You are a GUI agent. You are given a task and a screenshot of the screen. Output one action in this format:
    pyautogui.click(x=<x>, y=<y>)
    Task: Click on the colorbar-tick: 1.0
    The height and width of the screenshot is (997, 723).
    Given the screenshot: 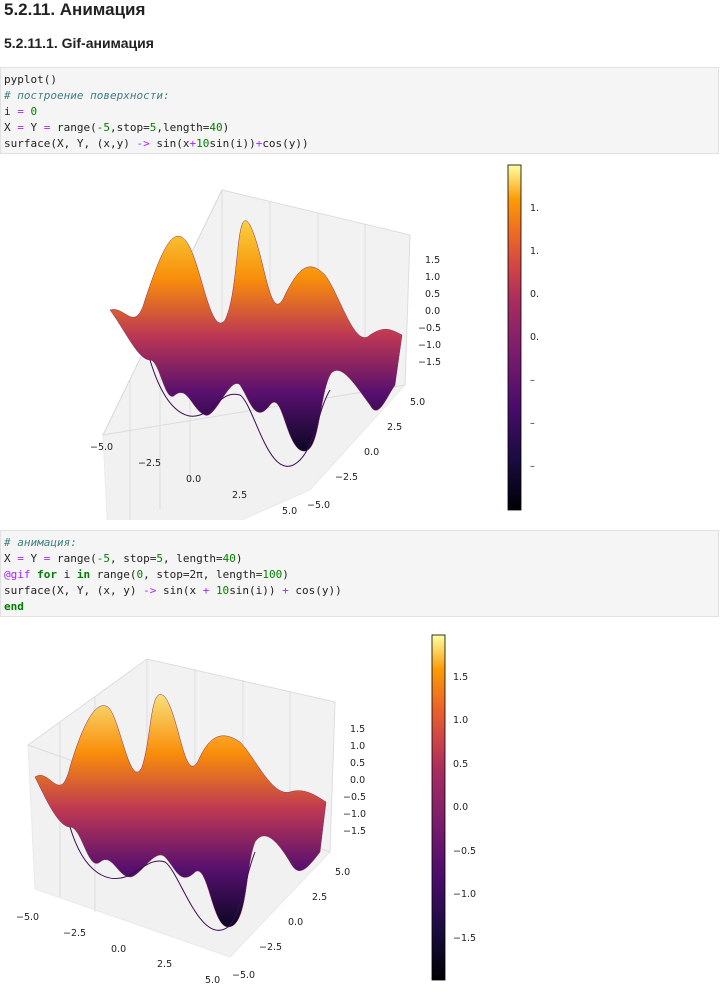 What is the action you would take?
    pyautogui.click(x=460, y=720)
    